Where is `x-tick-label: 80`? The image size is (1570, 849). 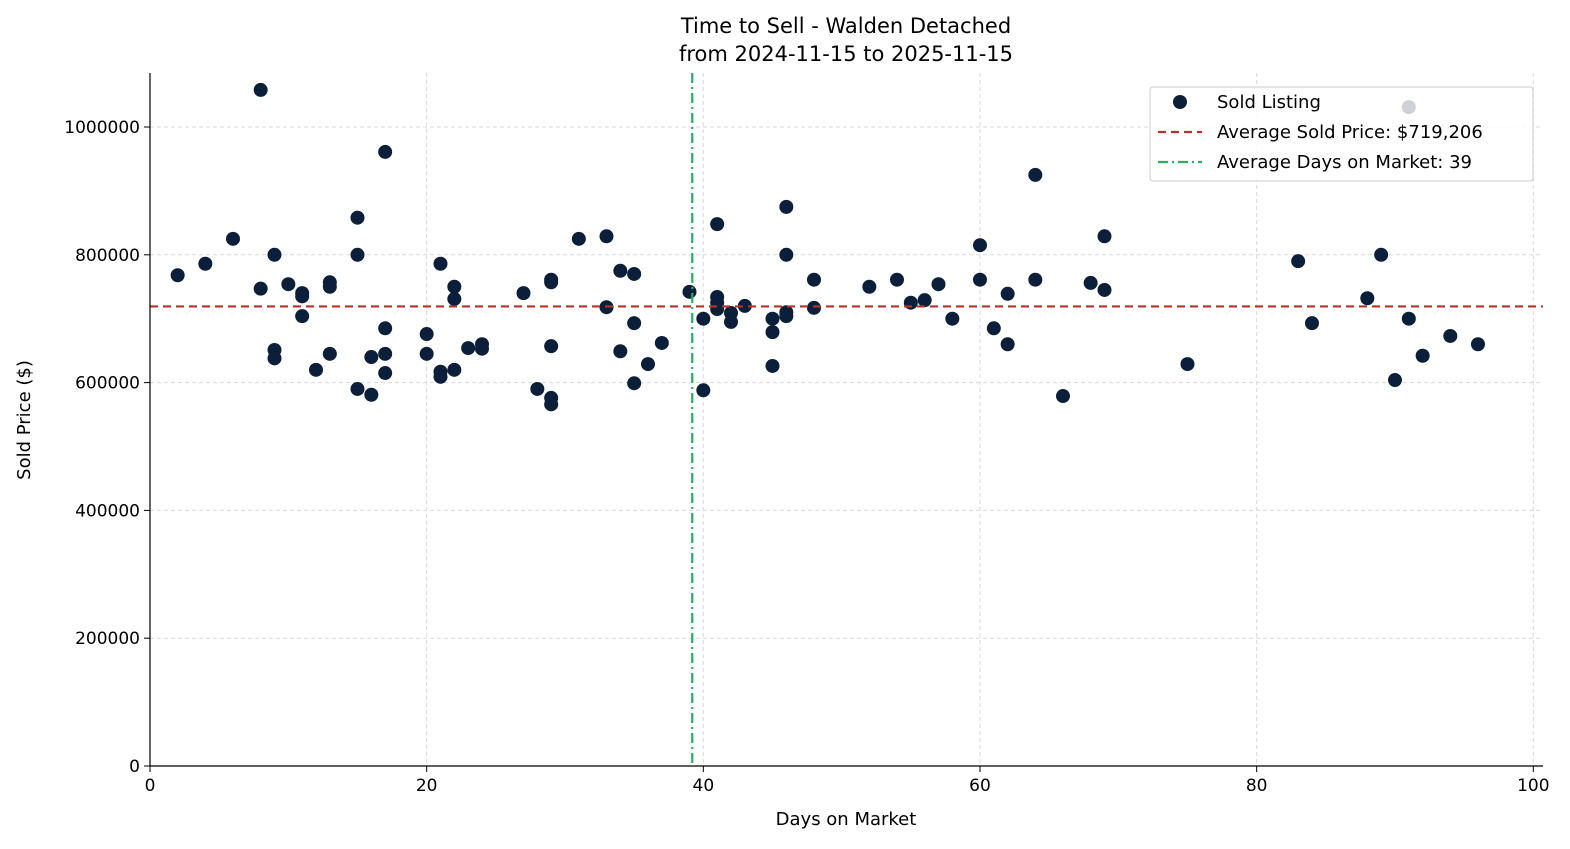 x-tick-label: 80 is located at coordinates (1257, 786).